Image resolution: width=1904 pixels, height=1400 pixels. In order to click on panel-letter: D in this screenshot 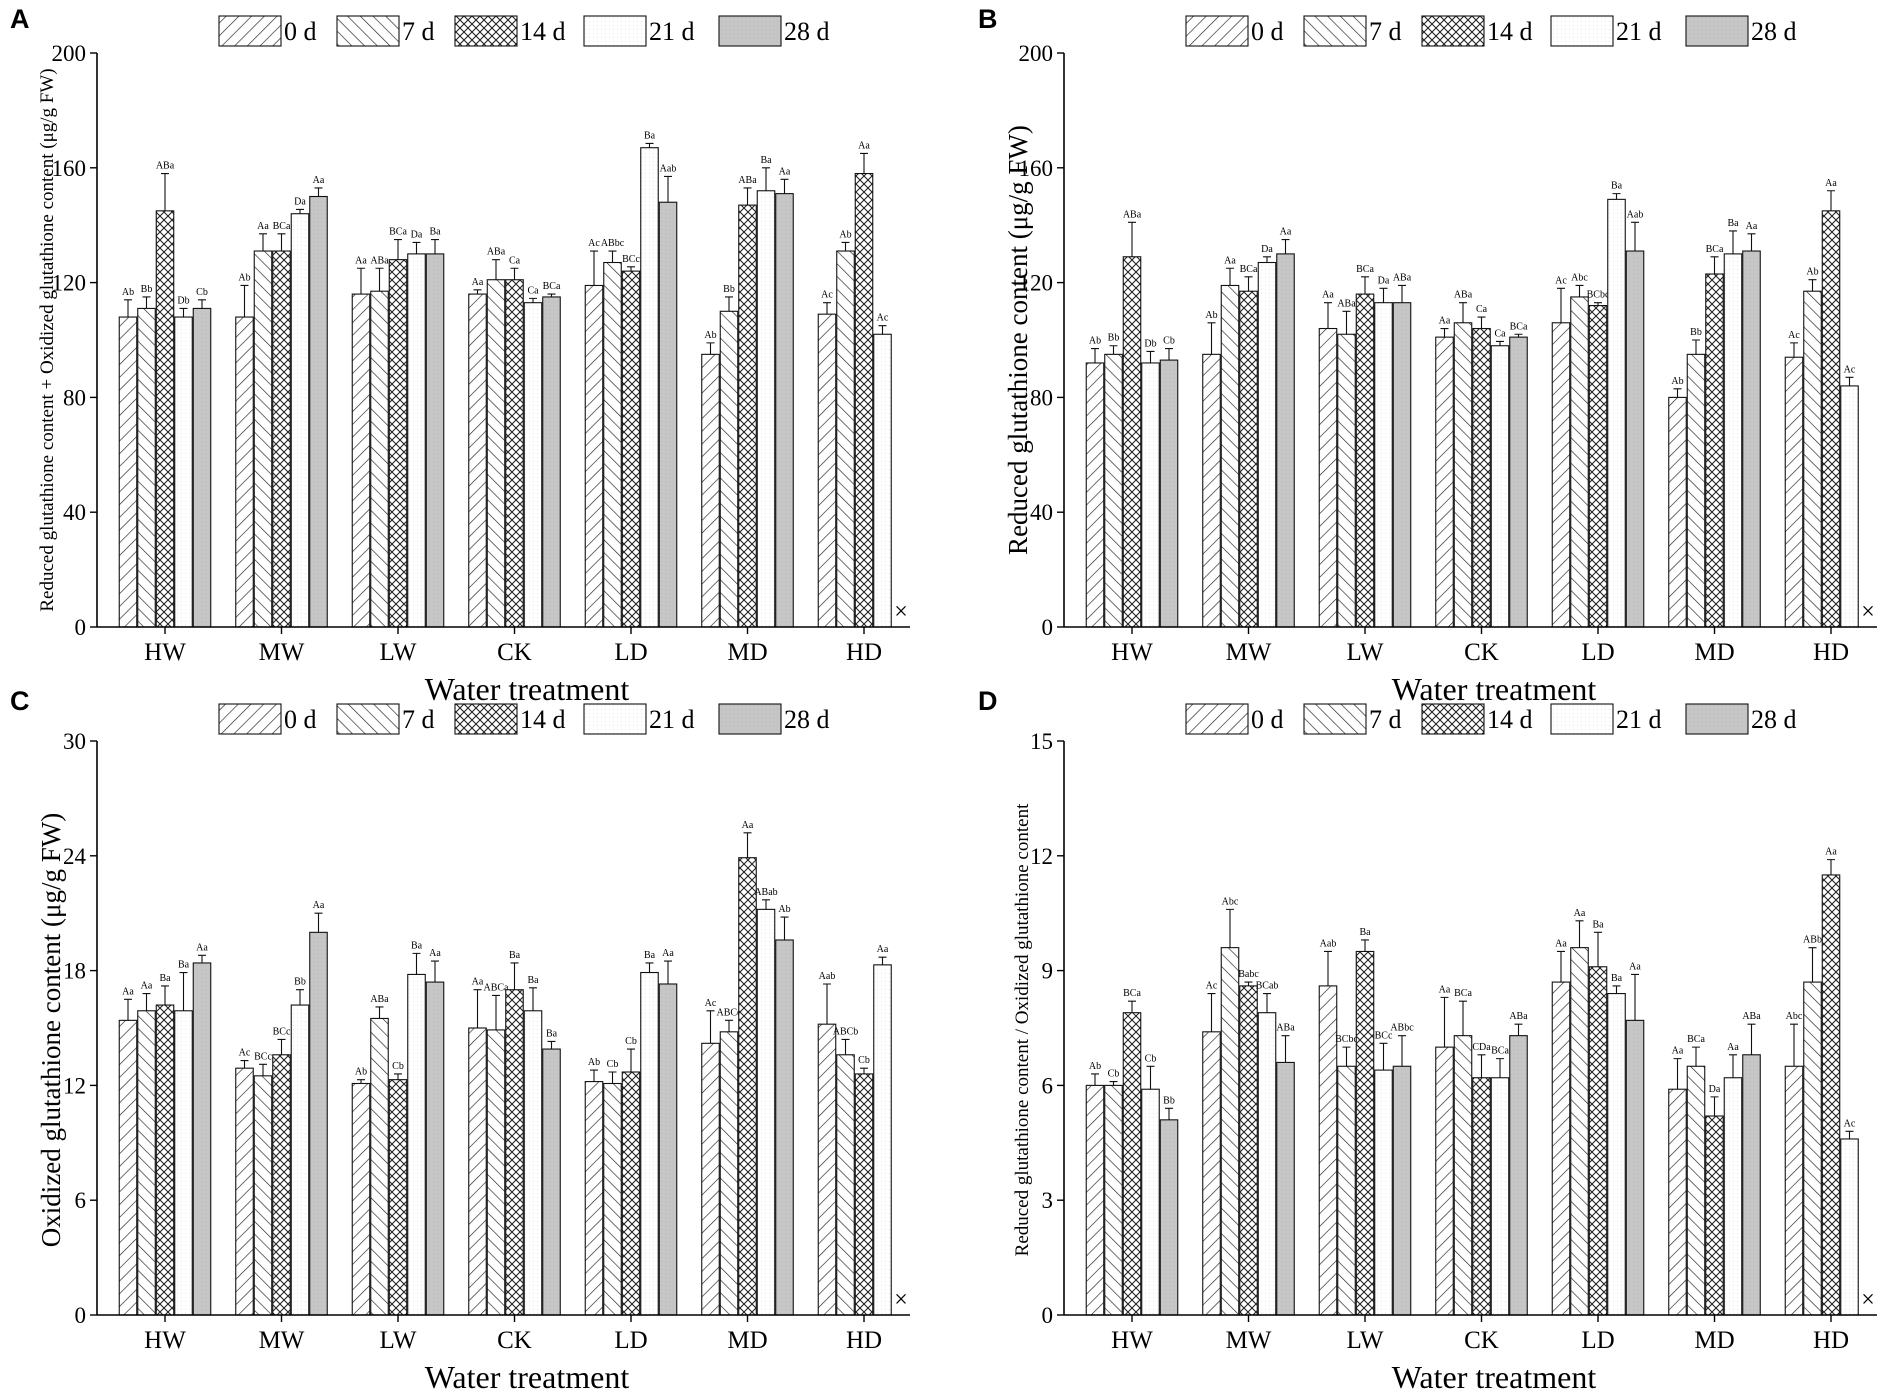, I will do `click(988, 701)`.